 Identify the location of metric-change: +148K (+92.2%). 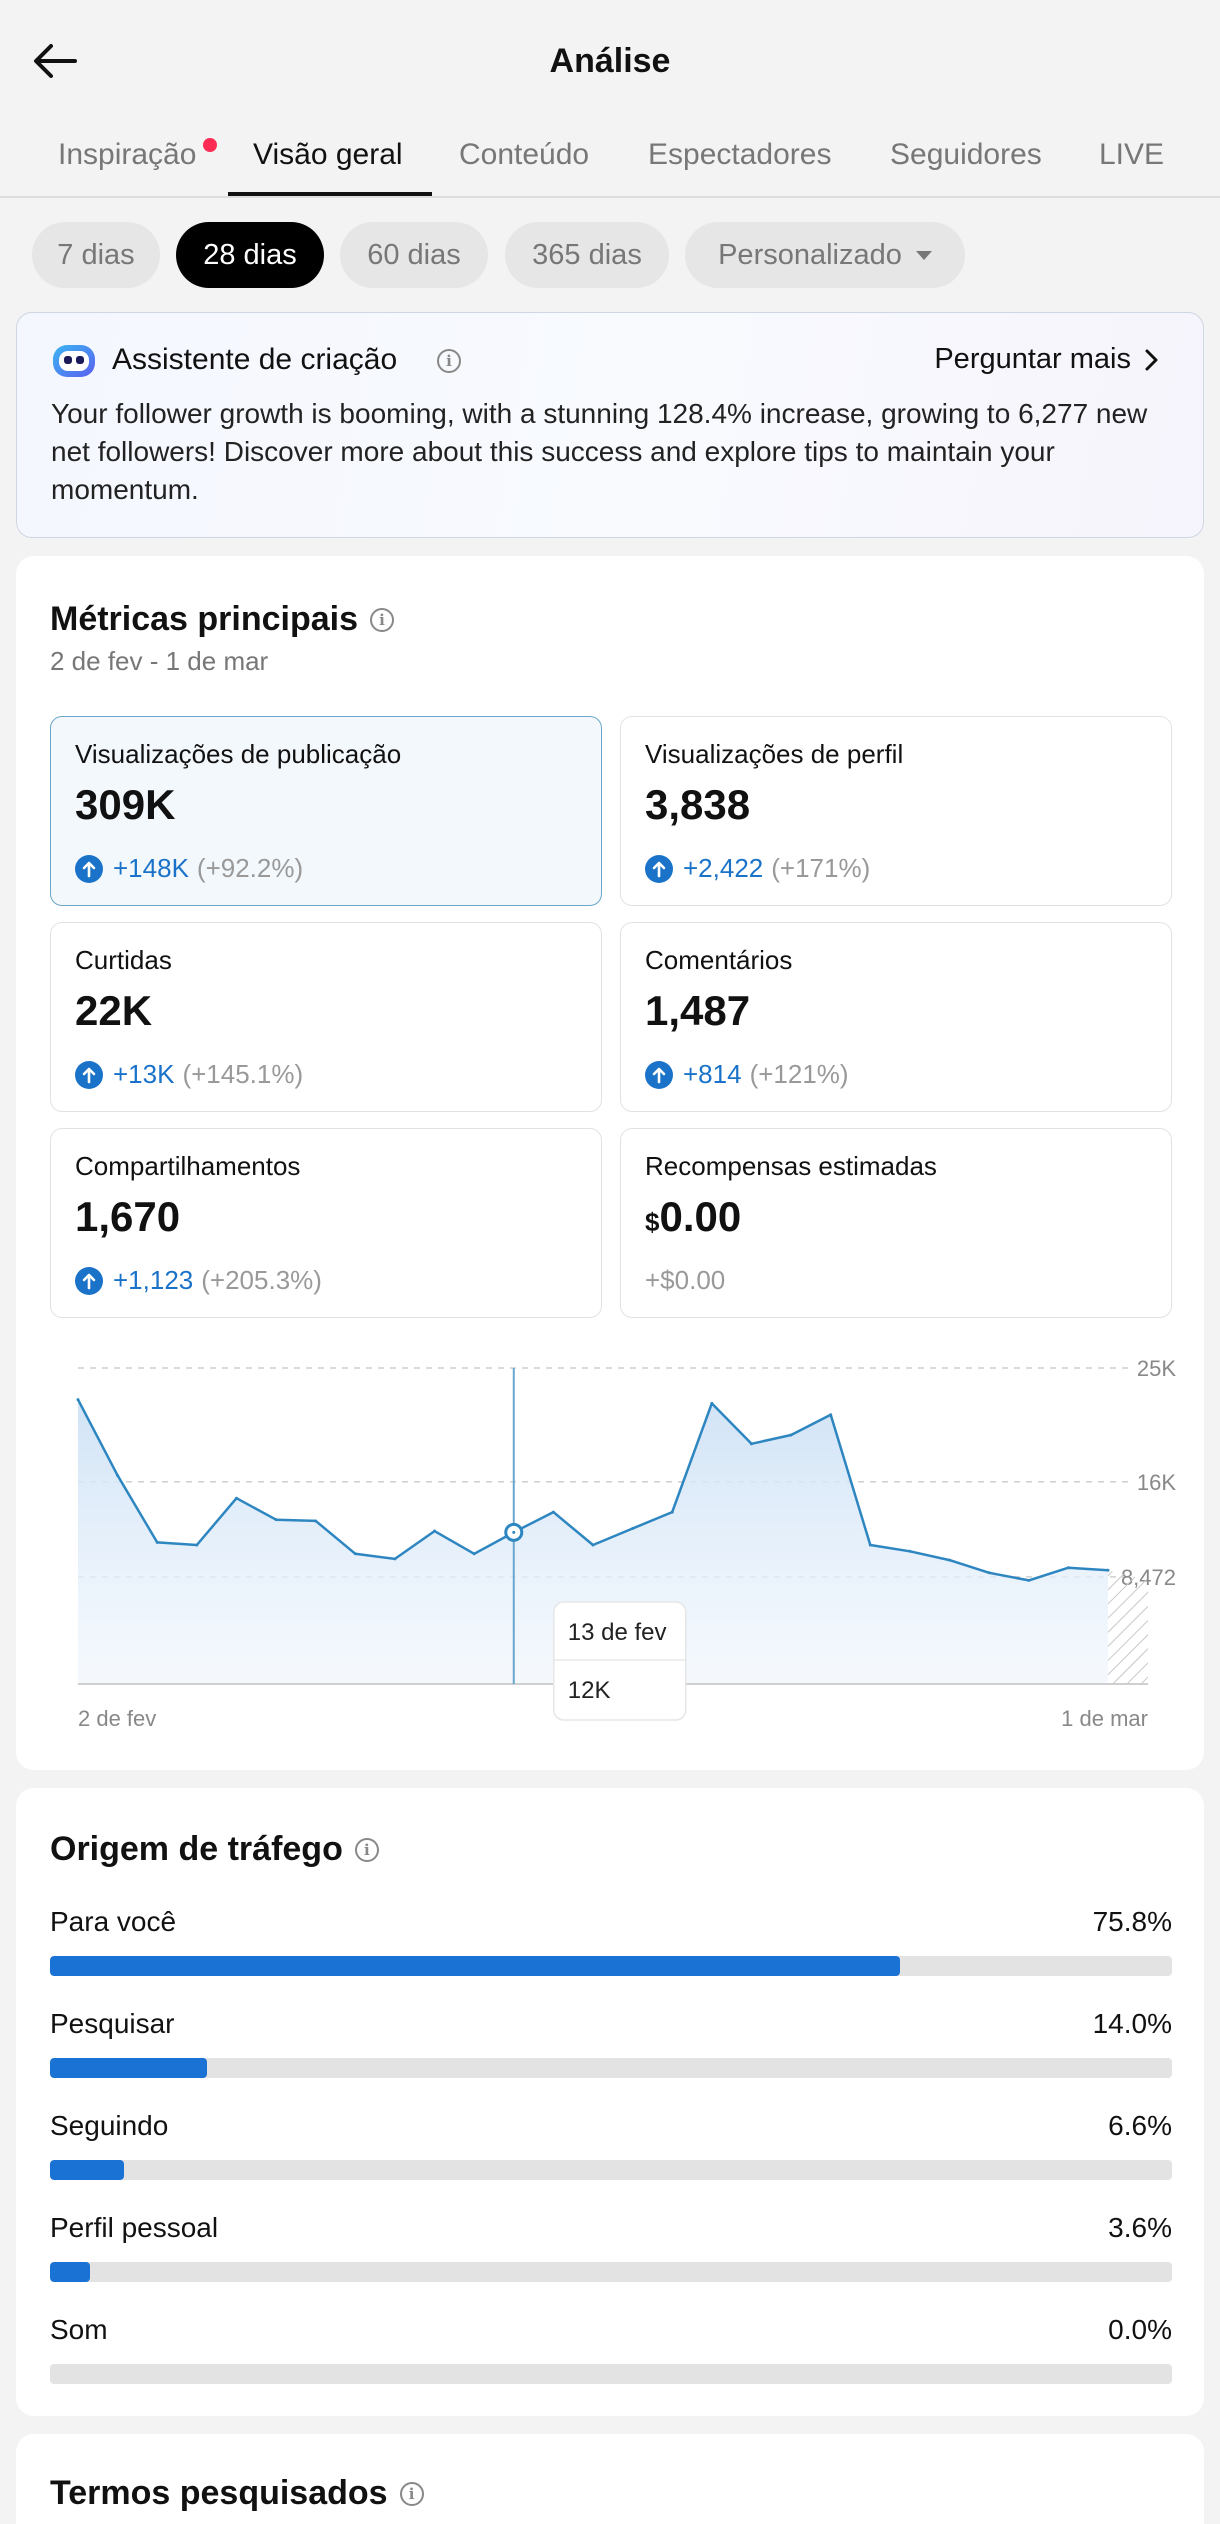
(189, 868).